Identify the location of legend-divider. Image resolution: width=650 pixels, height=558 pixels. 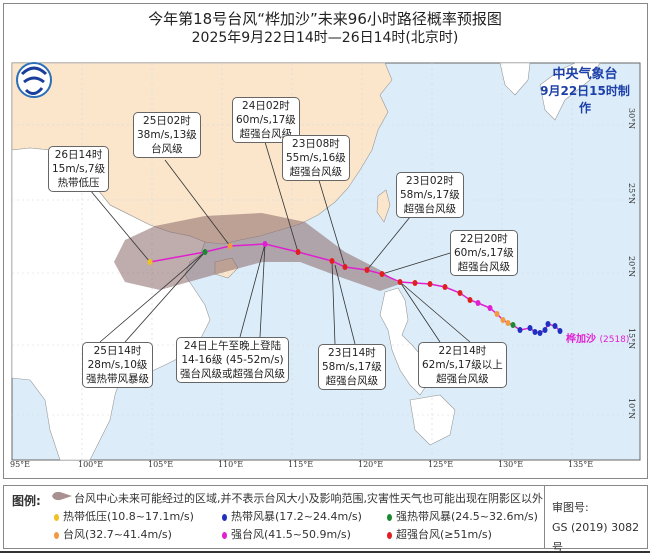
(544, 517).